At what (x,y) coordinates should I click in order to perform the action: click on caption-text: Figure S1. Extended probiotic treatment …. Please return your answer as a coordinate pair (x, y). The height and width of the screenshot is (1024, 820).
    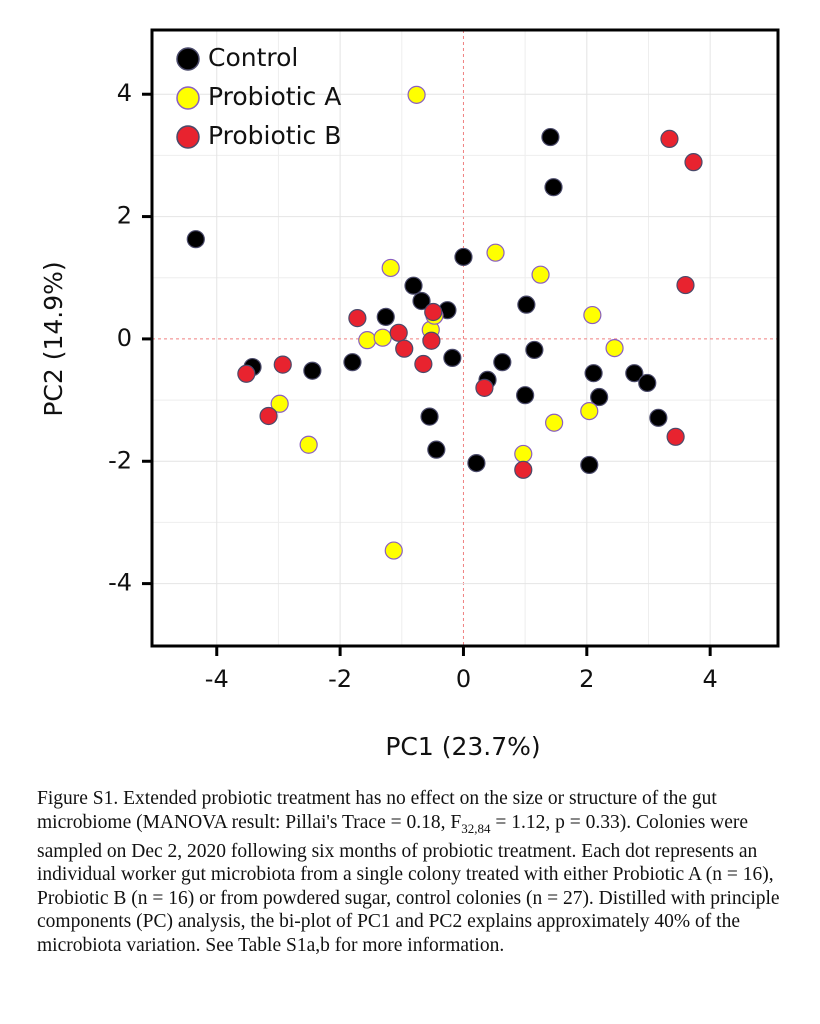
    Looking at the image, I should click on (377, 810).